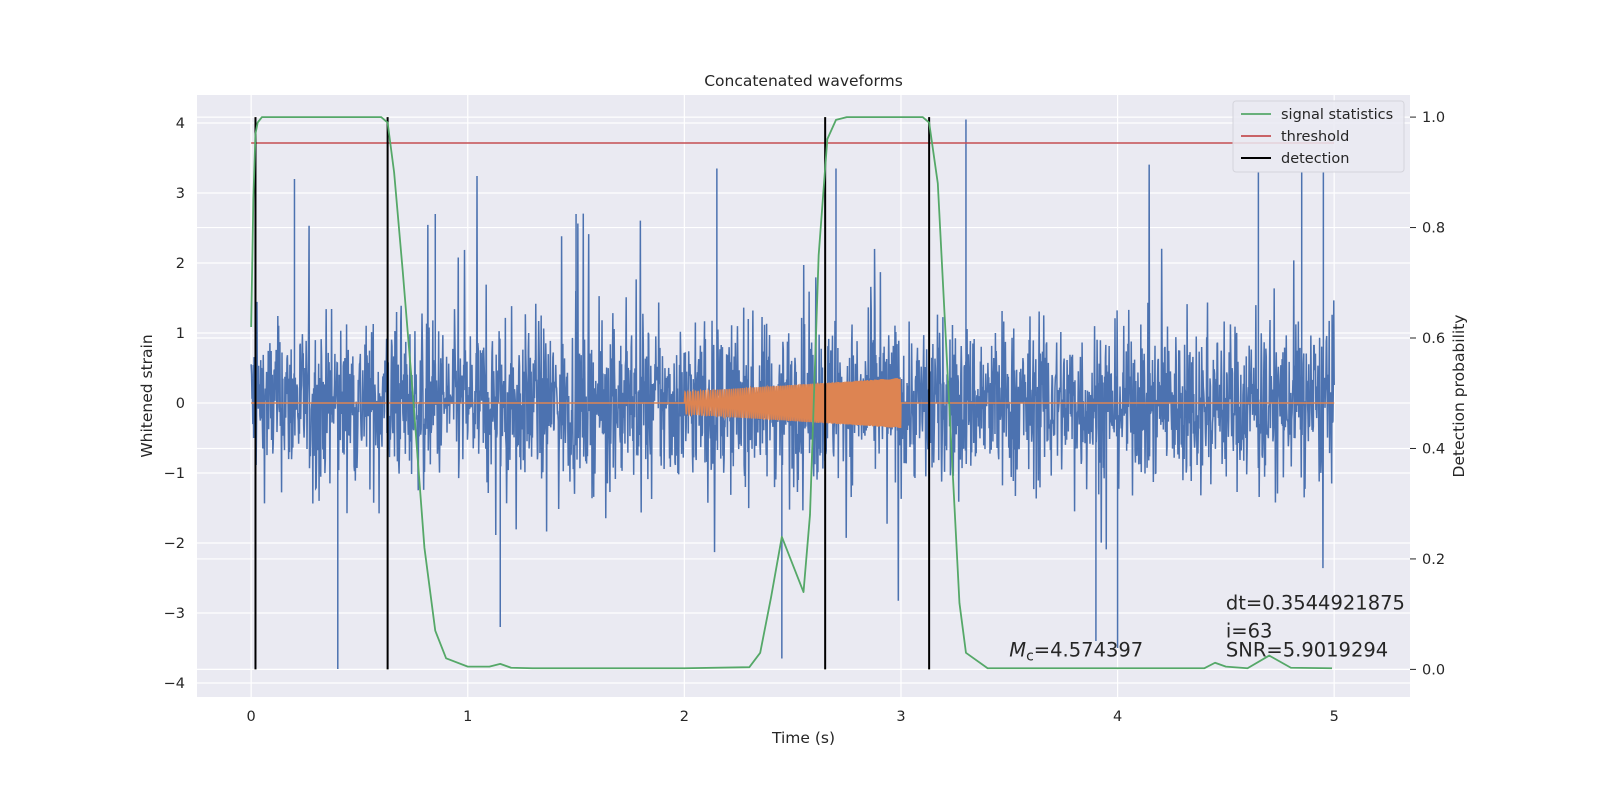  I want to click on legend-label: threshold, so click(1315, 137).